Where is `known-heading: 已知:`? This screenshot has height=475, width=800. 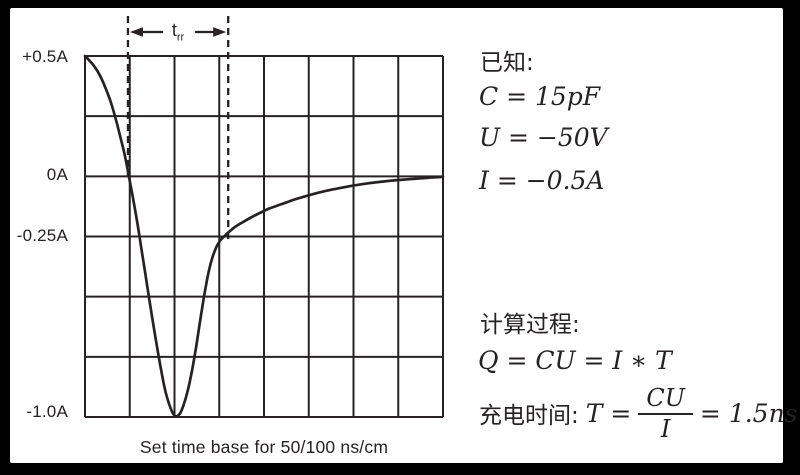
known-heading: 已知: is located at coordinates (507, 63).